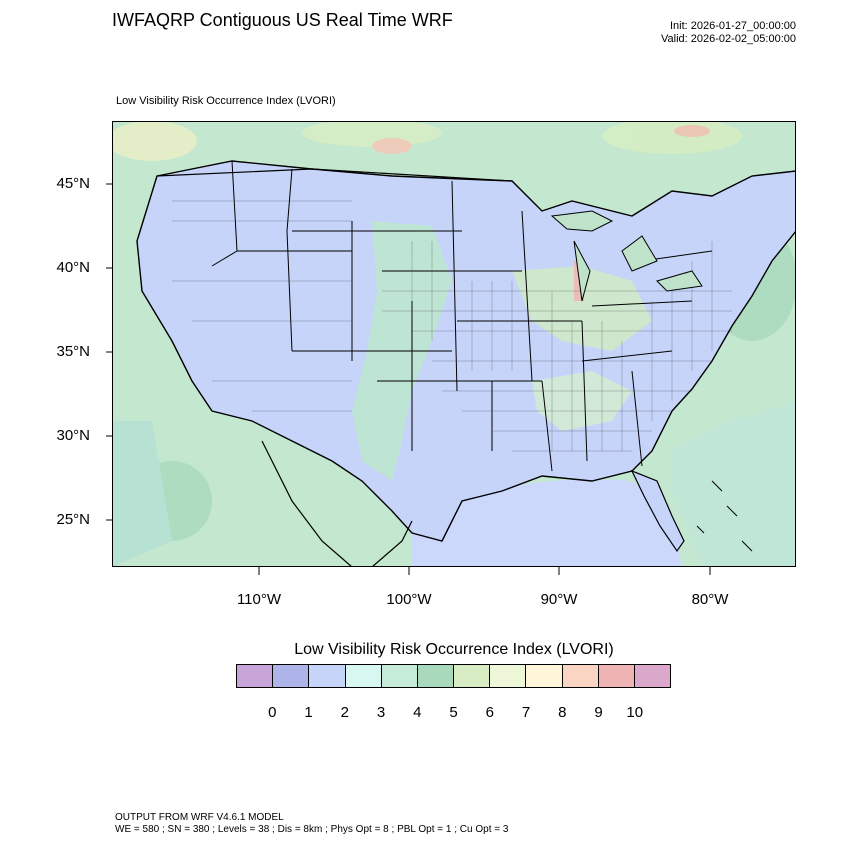  I want to click on main-title: IWFAQRP Contiguous US Real Time WRF, so click(282, 20).